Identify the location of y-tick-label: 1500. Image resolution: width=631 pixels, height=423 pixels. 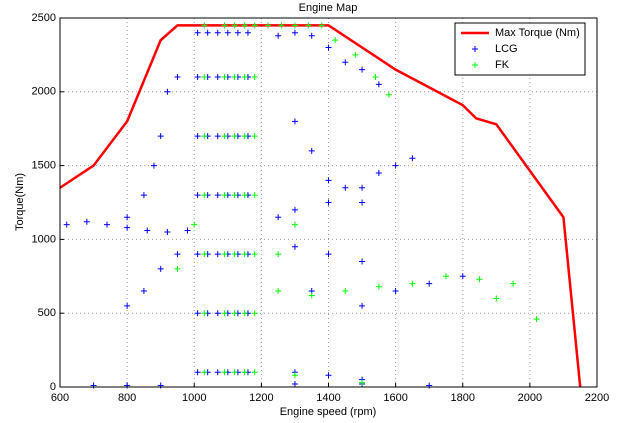
(44, 166).